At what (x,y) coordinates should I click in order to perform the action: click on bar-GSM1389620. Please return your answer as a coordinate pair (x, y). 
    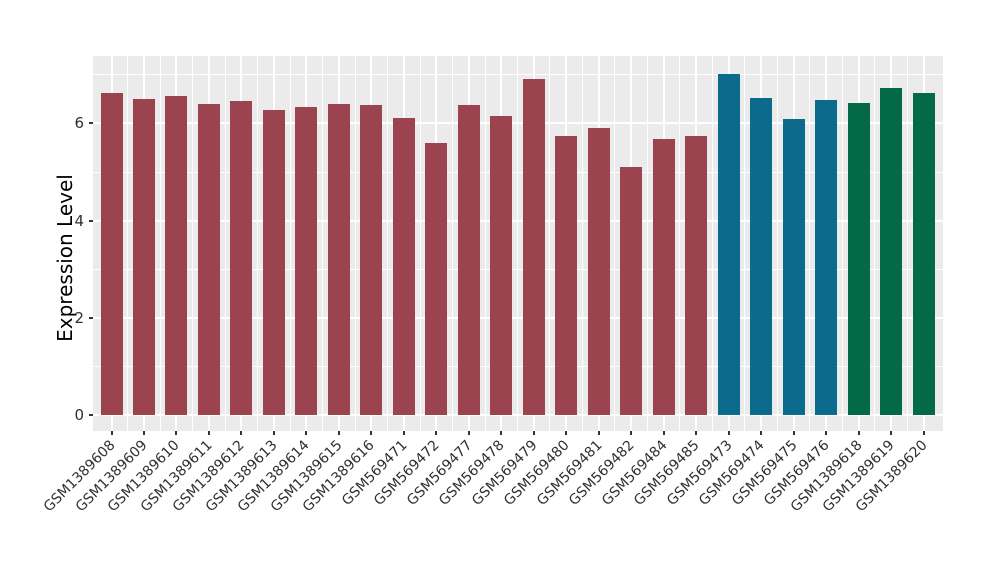
    Looking at the image, I should click on (923, 253).